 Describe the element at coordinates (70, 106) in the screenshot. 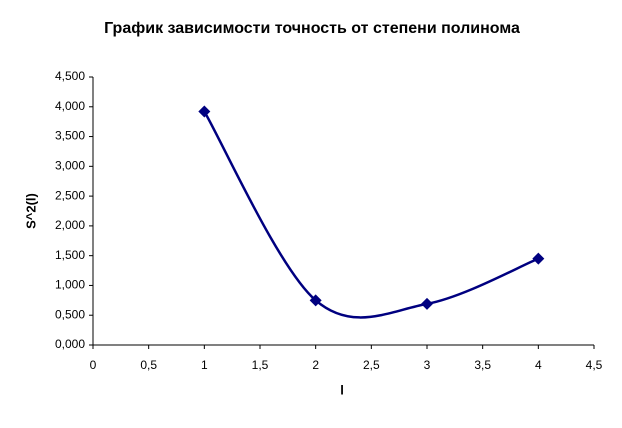

I see `y-tick-label: 4,000` at that location.